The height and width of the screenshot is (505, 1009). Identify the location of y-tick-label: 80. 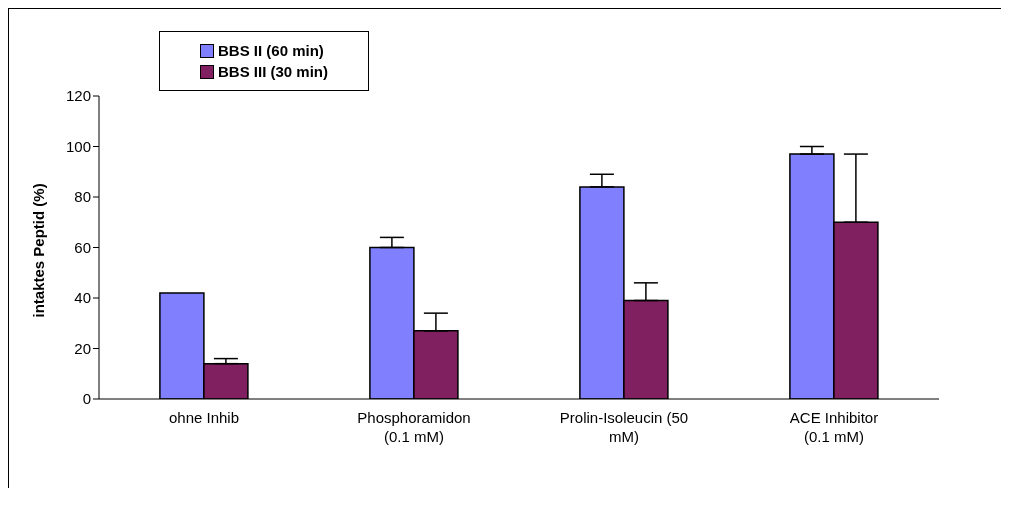
(82, 197).